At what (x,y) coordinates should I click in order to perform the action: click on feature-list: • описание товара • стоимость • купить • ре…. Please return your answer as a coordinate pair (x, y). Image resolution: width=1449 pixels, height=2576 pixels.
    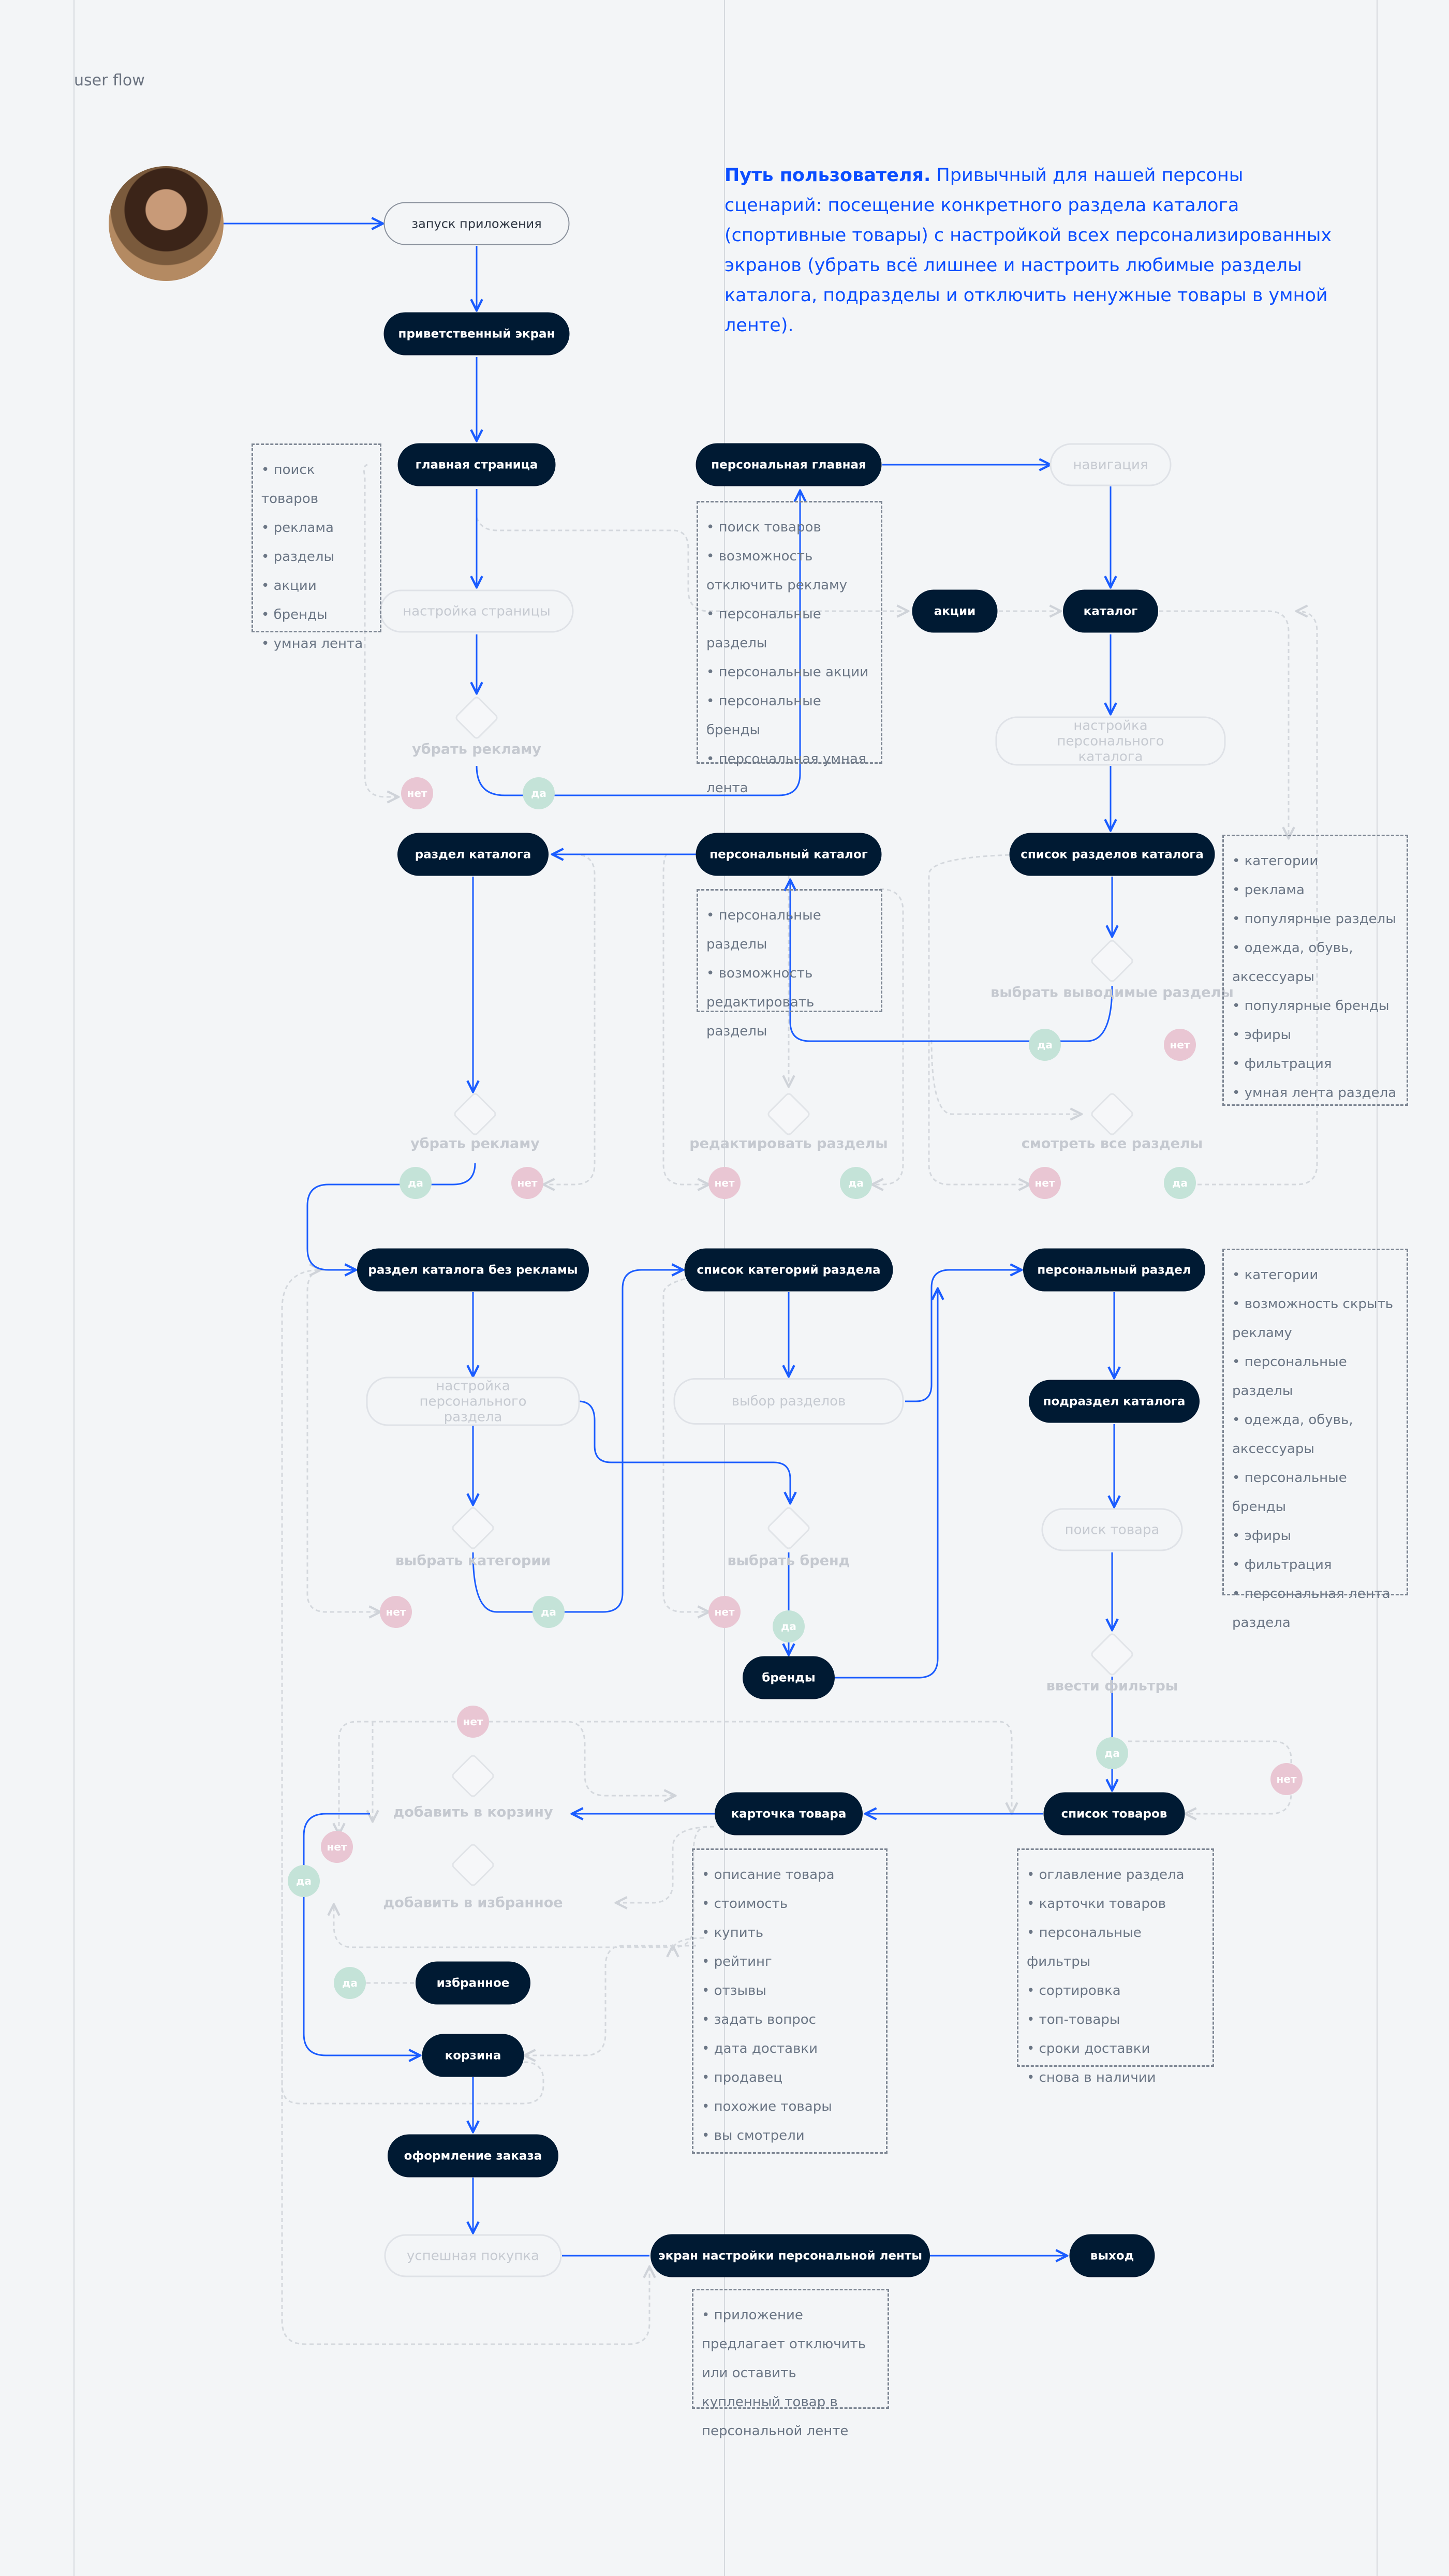
    Looking at the image, I should click on (790, 2001).